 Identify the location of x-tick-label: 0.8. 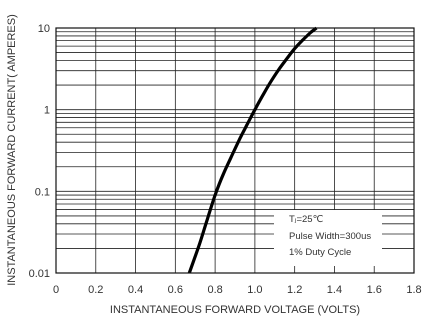
(214, 290).